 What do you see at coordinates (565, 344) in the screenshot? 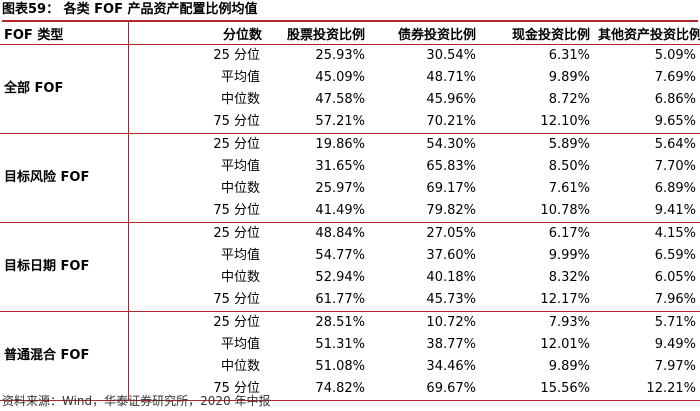
I see `cash-ratio-cell: 12.01%` at bounding box center [565, 344].